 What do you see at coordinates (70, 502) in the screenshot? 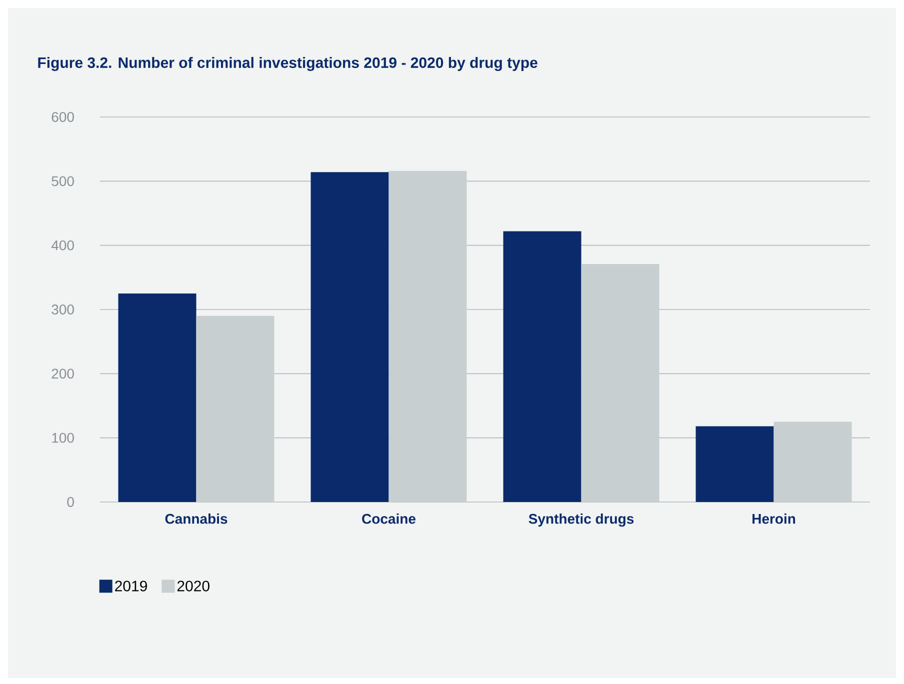
I see `y-tick-label: 0` at bounding box center [70, 502].